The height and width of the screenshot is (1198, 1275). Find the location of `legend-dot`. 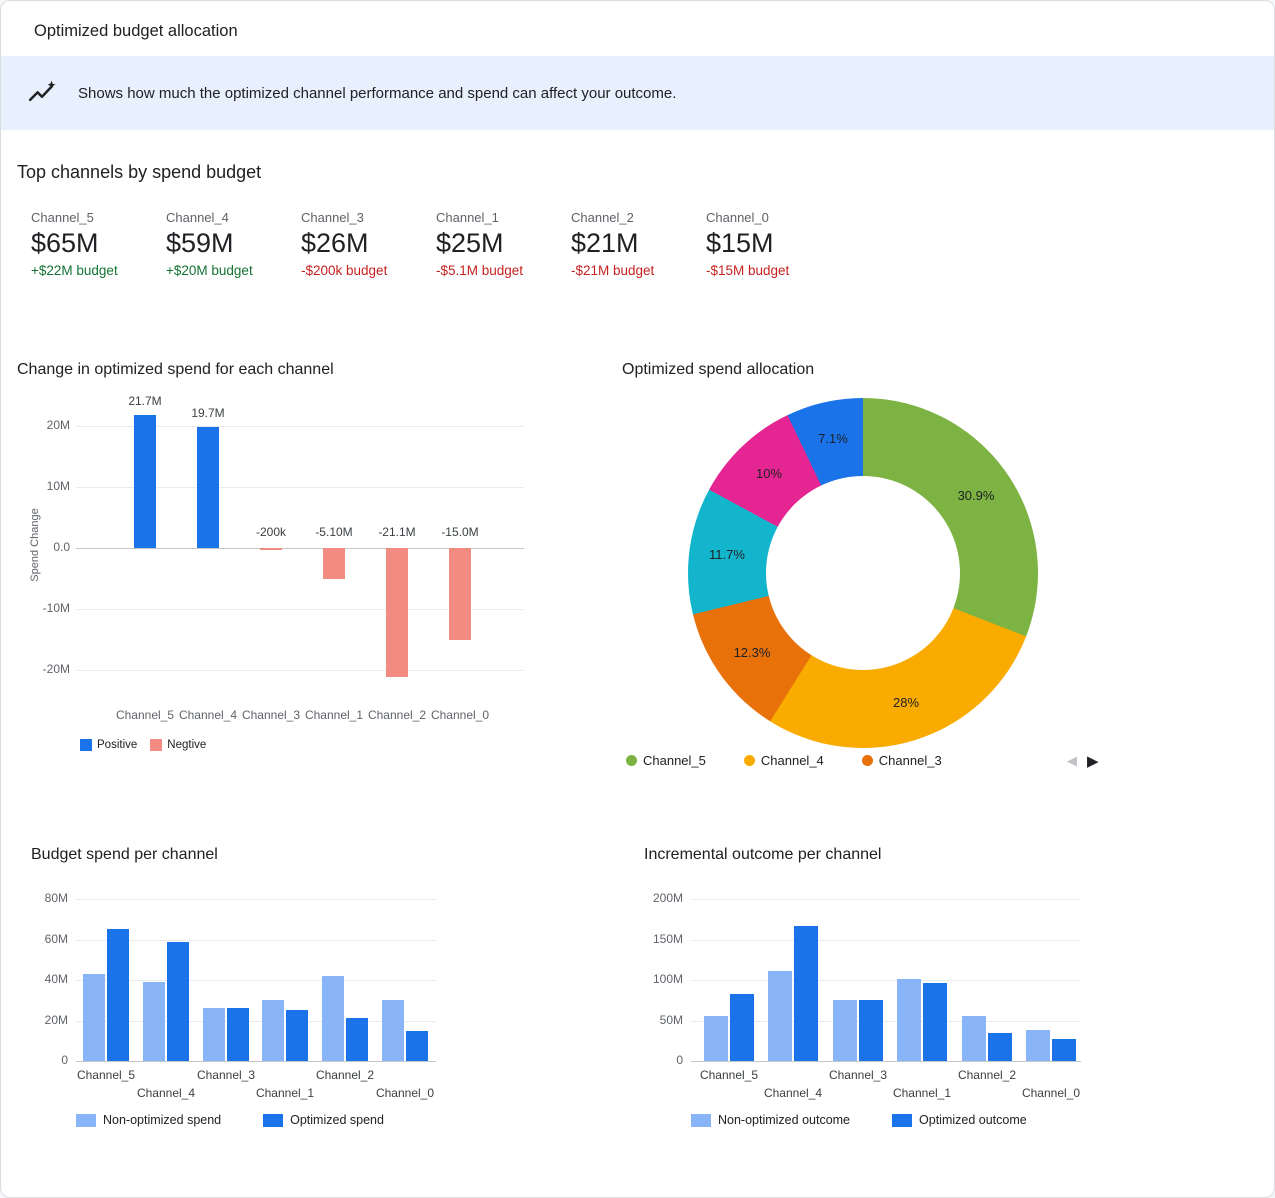

legend-dot is located at coordinates (631, 760).